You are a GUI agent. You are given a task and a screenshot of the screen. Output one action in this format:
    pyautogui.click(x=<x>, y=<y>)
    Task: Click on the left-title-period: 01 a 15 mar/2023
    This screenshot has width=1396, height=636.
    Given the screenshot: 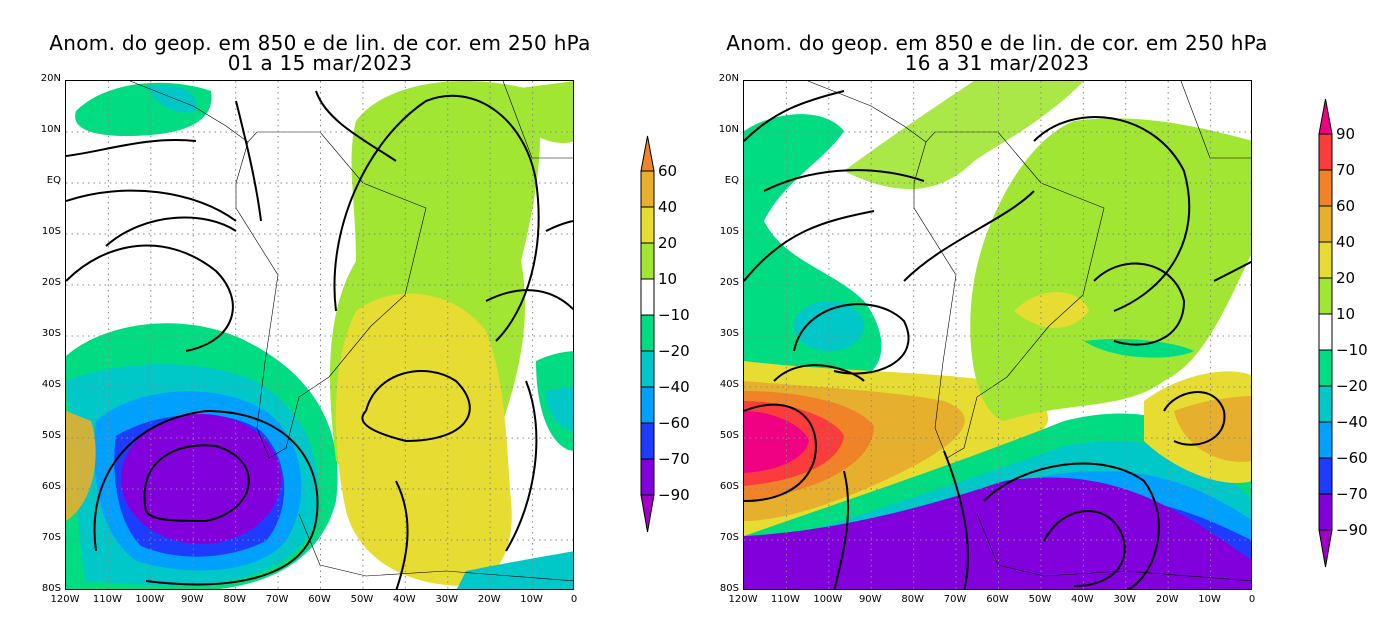 What is the action you would take?
    pyautogui.click(x=320, y=63)
    